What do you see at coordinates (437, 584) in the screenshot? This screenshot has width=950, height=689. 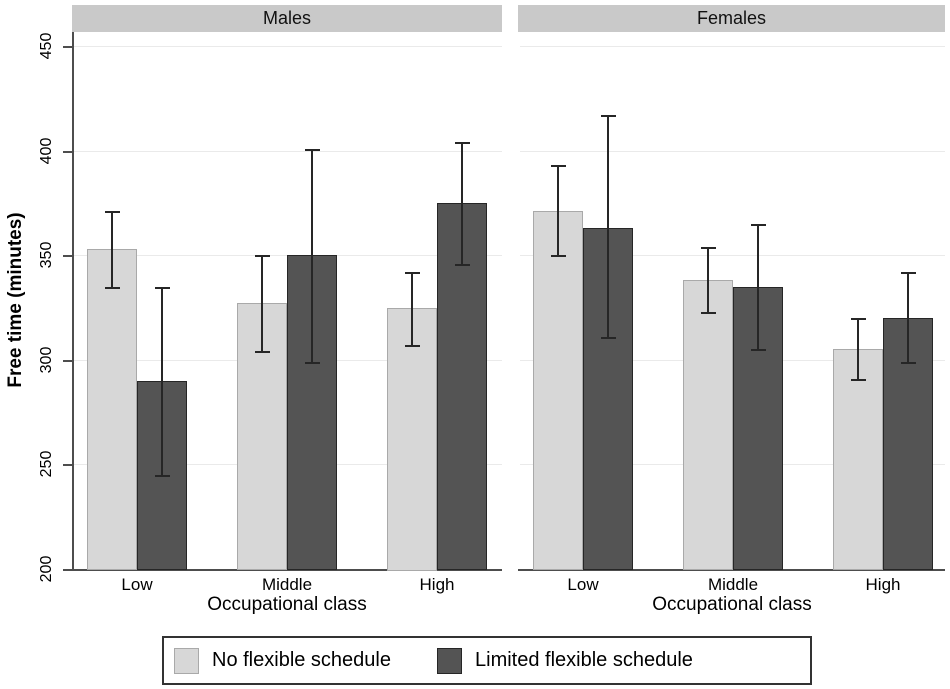 I see `x-category-label-males-high: High` at bounding box center [437, 584].